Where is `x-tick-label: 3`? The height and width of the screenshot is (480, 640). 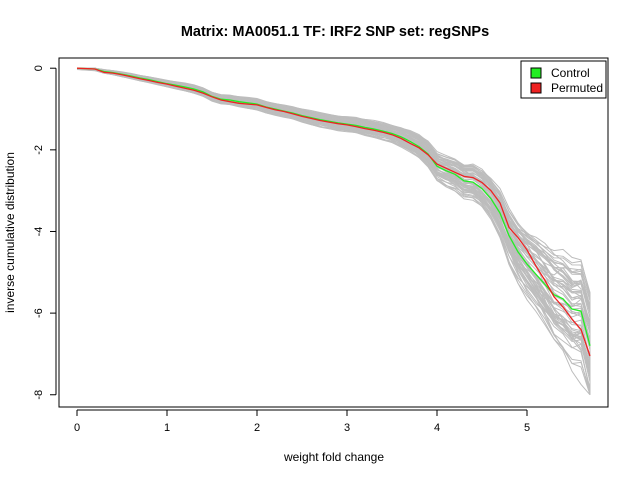 x-tick-label: 3 is located at coordinates (347, 428).